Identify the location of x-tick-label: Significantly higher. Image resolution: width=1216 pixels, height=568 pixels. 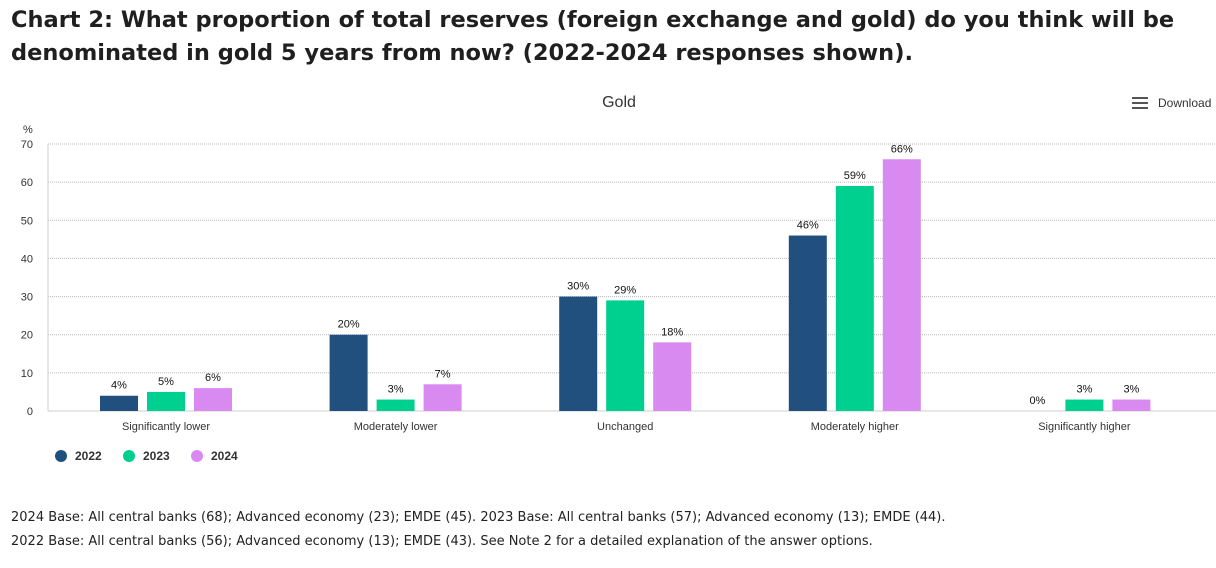
(1084, 427).